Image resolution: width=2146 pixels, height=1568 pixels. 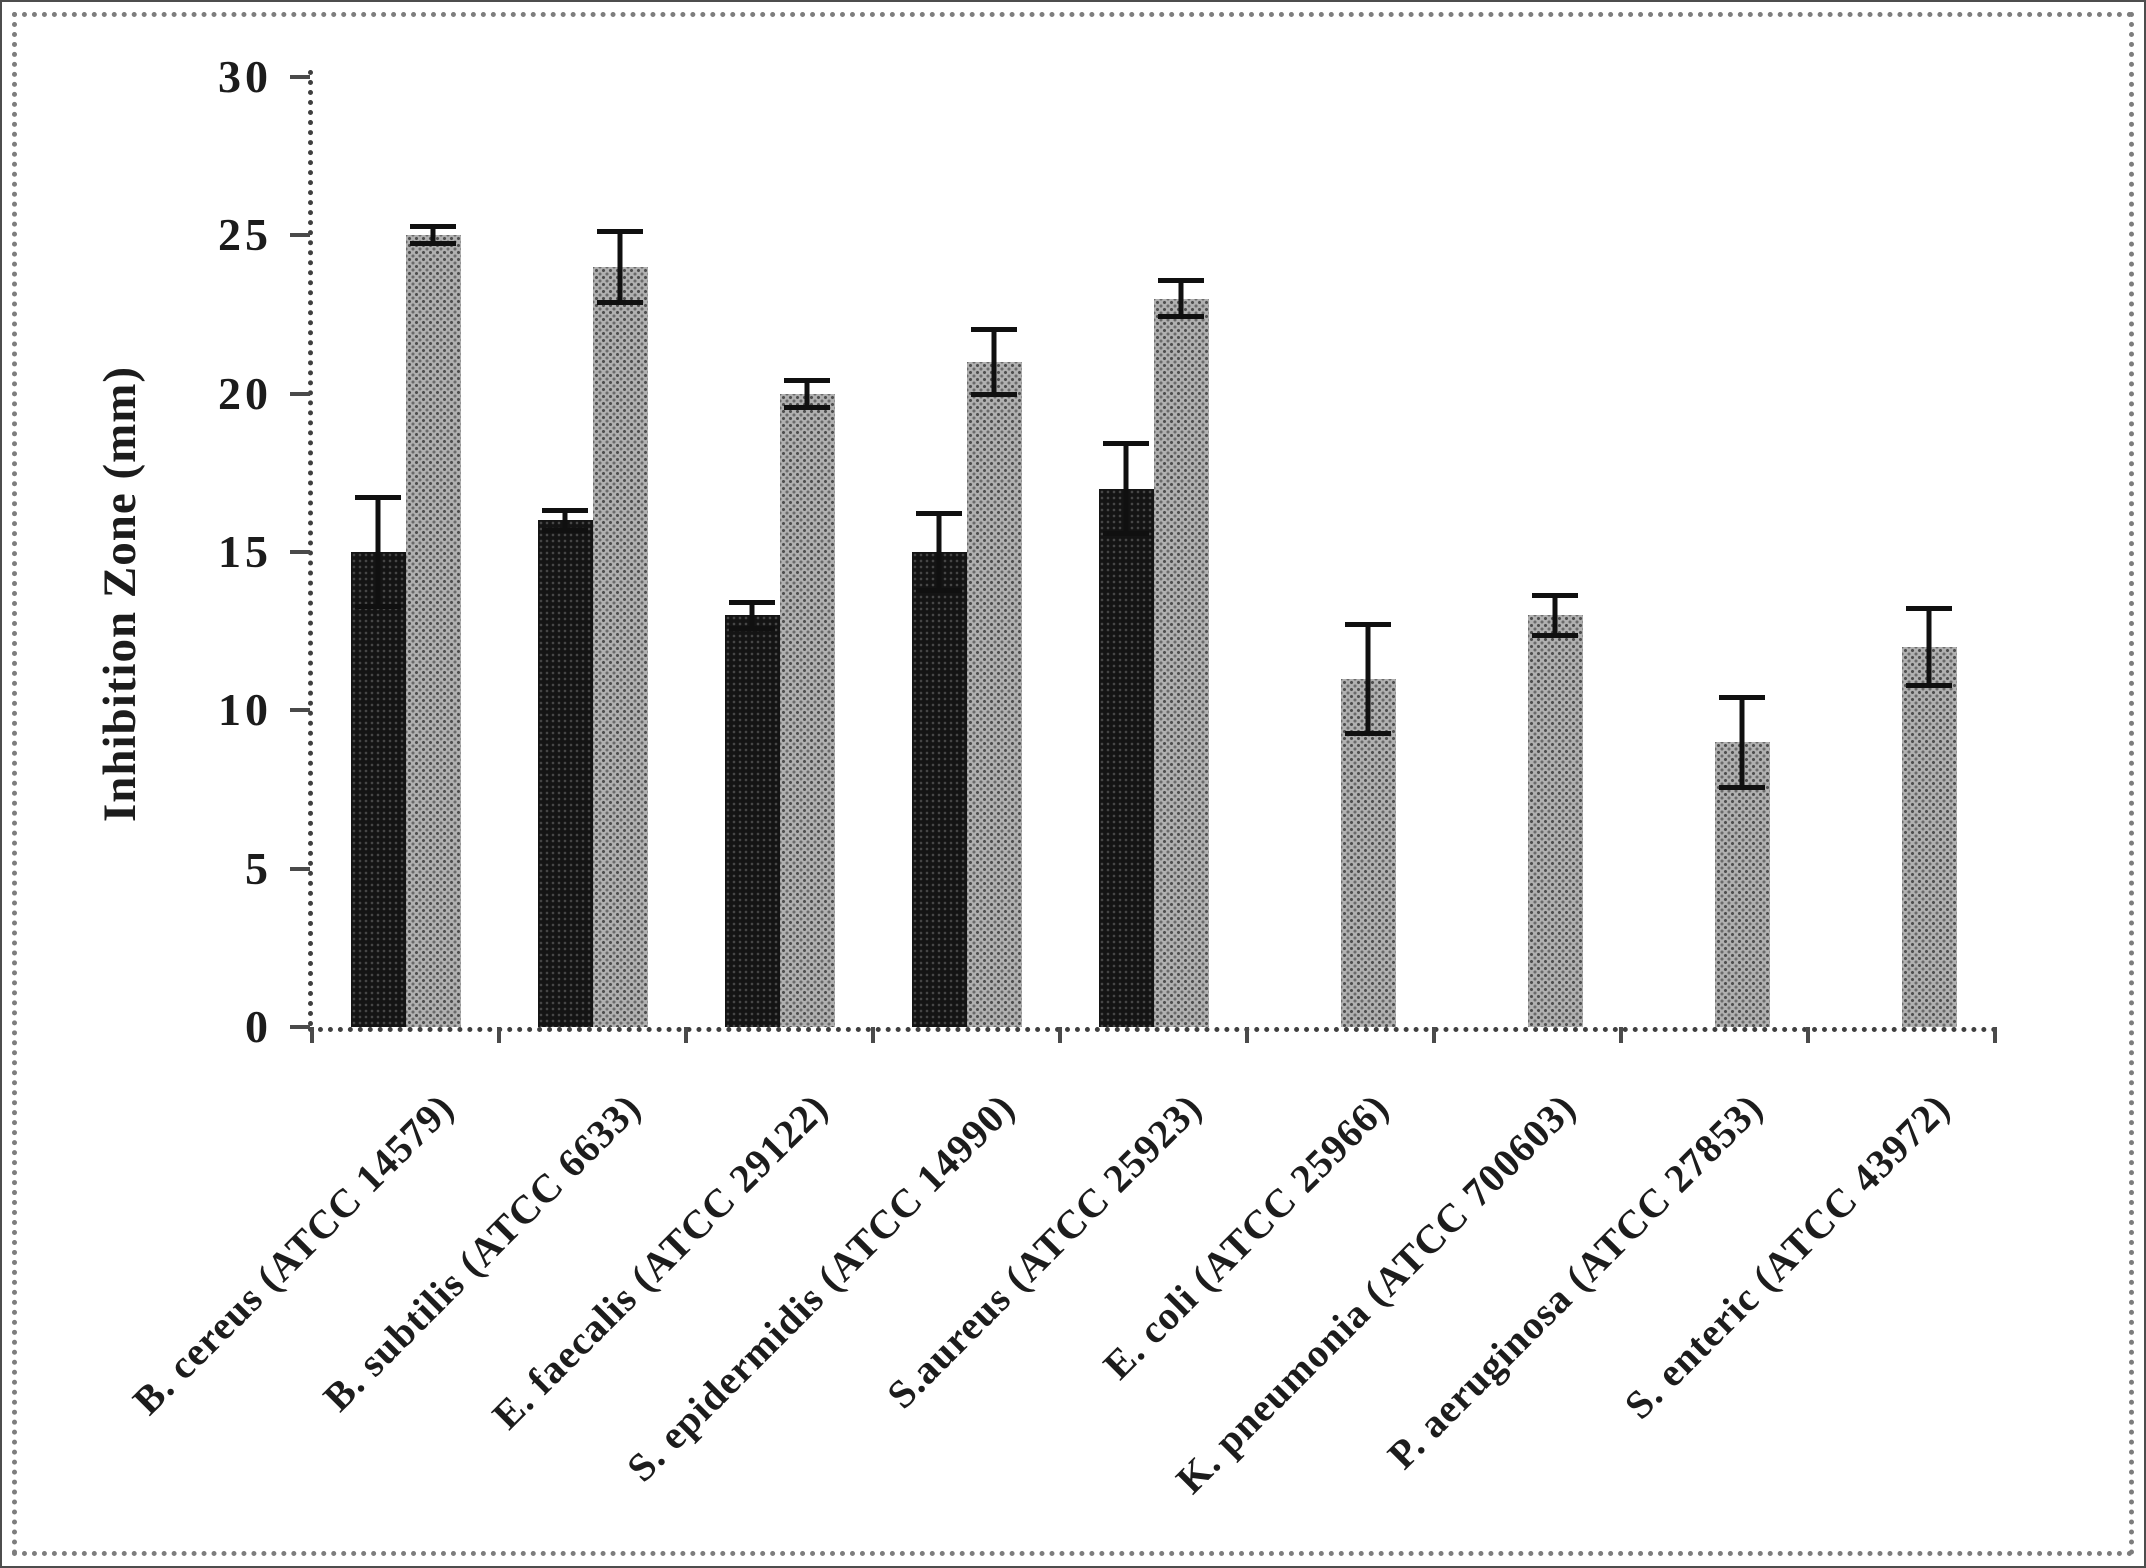 What do you see at coordinates (245, 235) in the screenshot?
I see `y-tick-label-25: 25` at bounding box center [245, 235].